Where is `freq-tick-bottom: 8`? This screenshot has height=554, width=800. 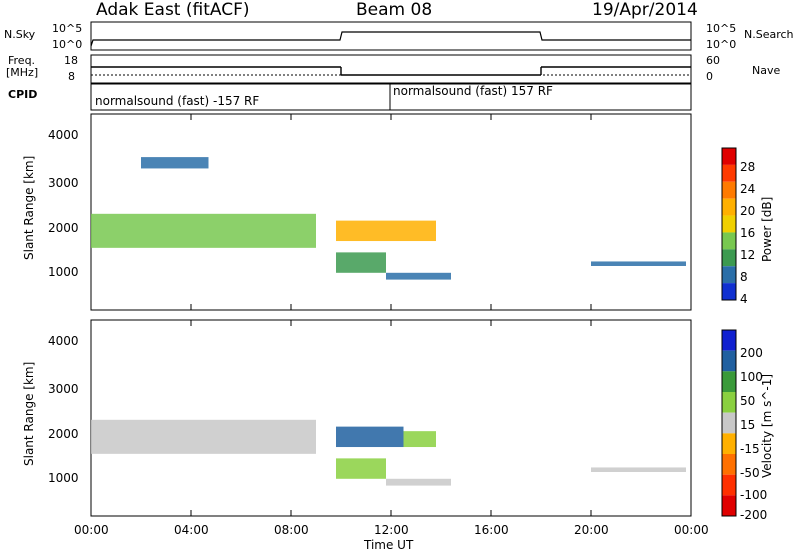 freq-tick-bottom: 8 is located at coordinates (71, 76).